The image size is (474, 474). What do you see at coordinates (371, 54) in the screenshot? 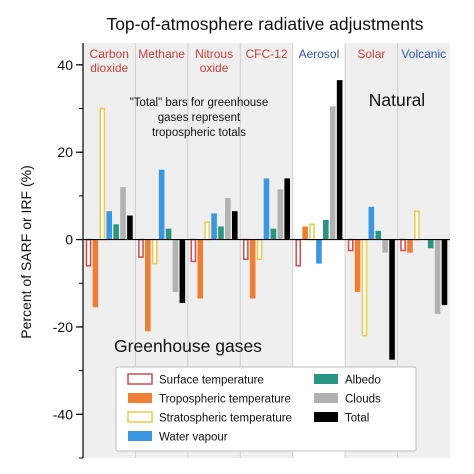
I see `category-label: Solar` at bounding box center [371, 54].